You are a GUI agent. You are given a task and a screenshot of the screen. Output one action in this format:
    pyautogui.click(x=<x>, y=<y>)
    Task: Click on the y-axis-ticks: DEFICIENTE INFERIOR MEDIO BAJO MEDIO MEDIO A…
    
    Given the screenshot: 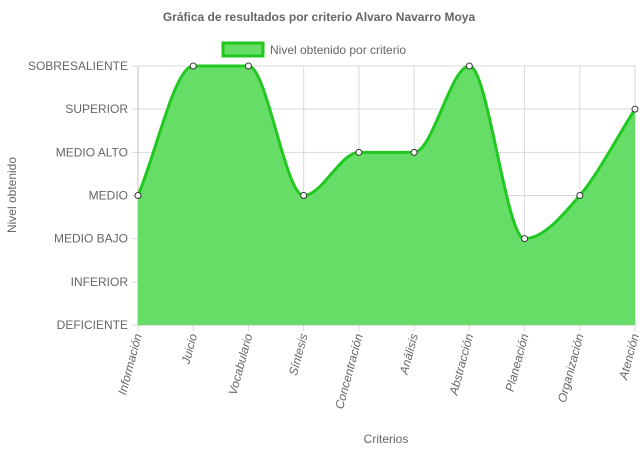 What is the action you would take?
    pyautogui.click(x=78, y=195)
    